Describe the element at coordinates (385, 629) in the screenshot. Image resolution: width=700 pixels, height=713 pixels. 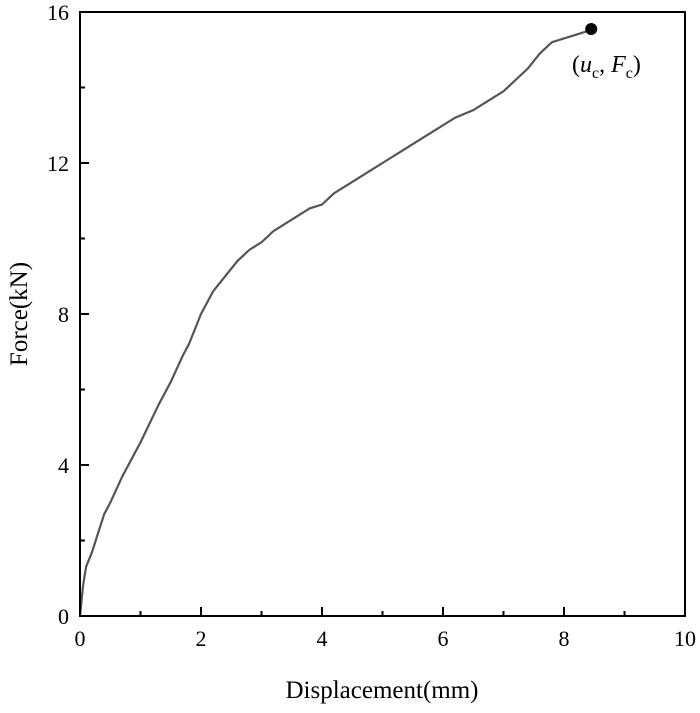
I see `x-axis-ticks: 0 2 4 6 8 10` at that location.